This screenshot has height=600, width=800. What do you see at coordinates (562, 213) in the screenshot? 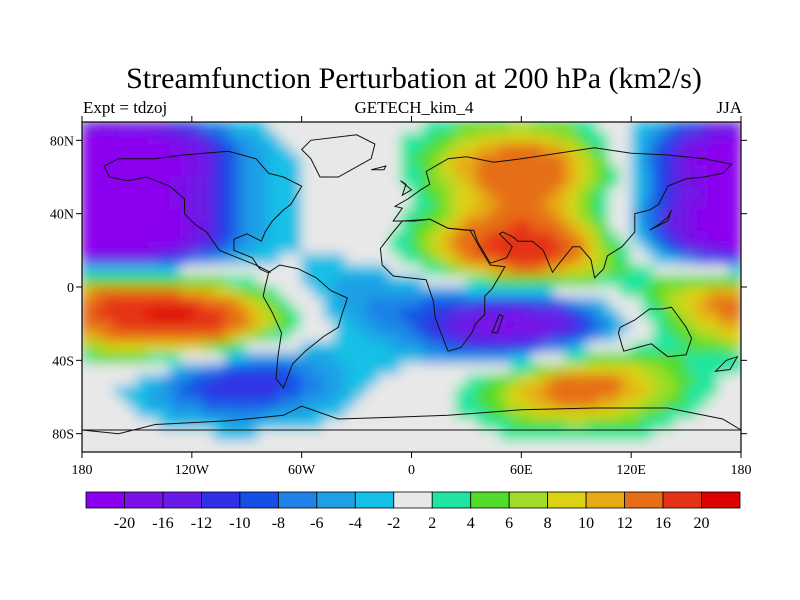
I see `coastline` at bounding box center [562, 213].